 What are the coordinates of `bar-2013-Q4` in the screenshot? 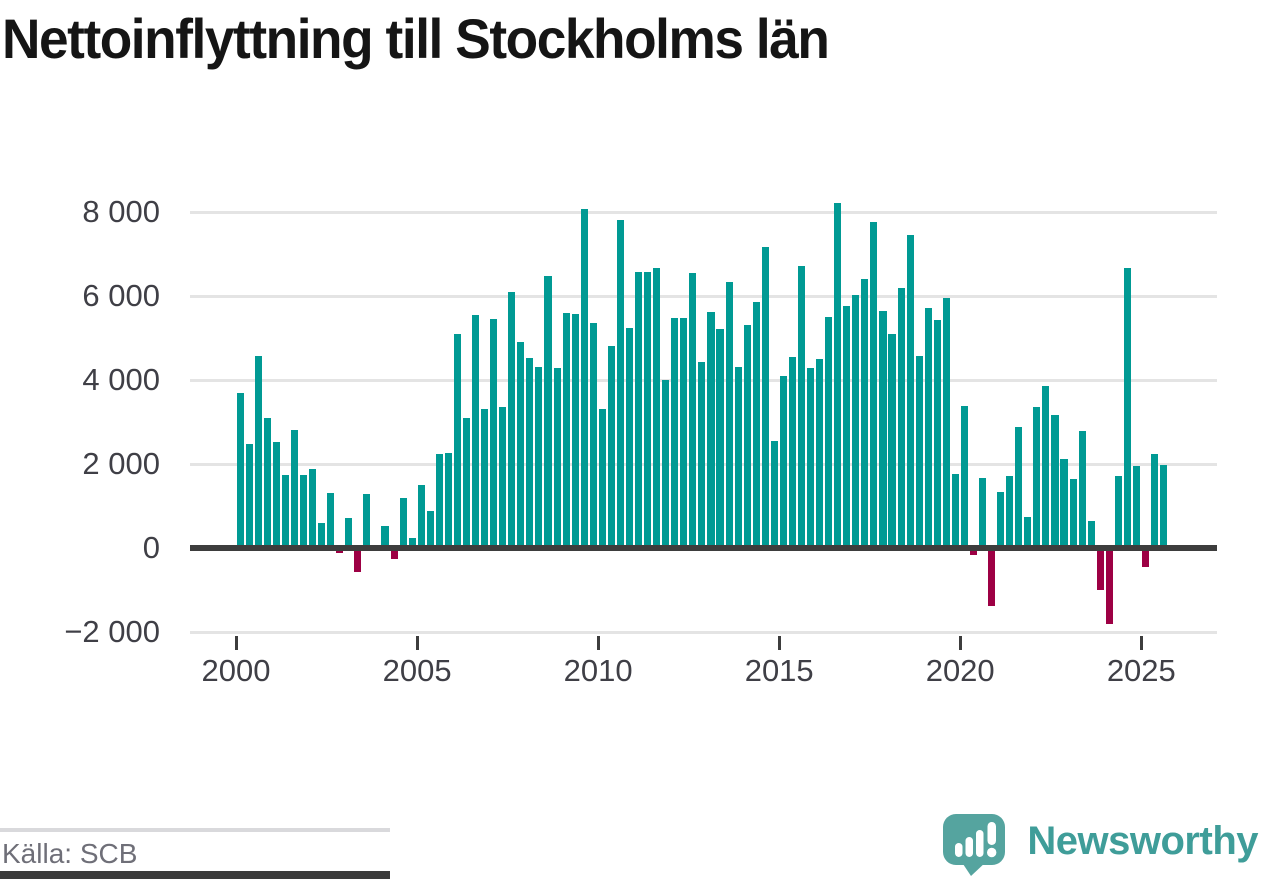 It's located at (738, 457).